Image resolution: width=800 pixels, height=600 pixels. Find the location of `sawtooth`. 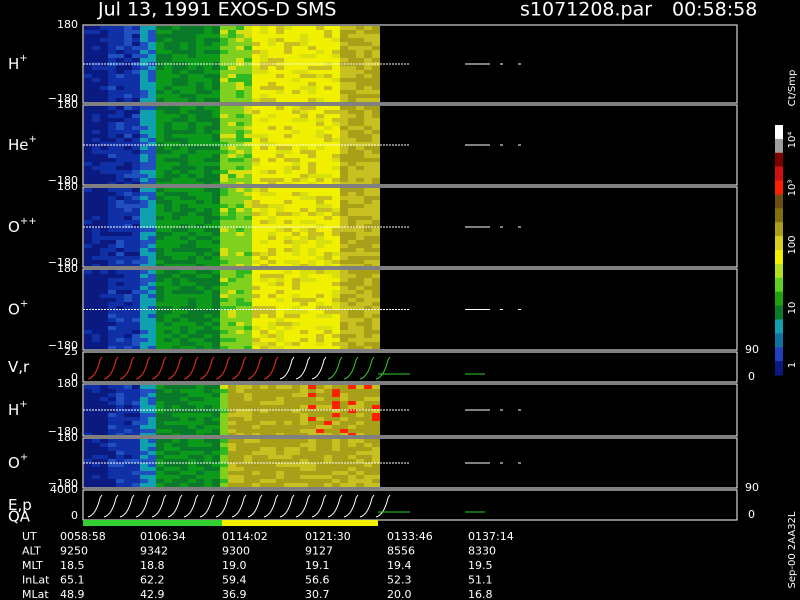

sawtooth is located at coordinates (111, 506).